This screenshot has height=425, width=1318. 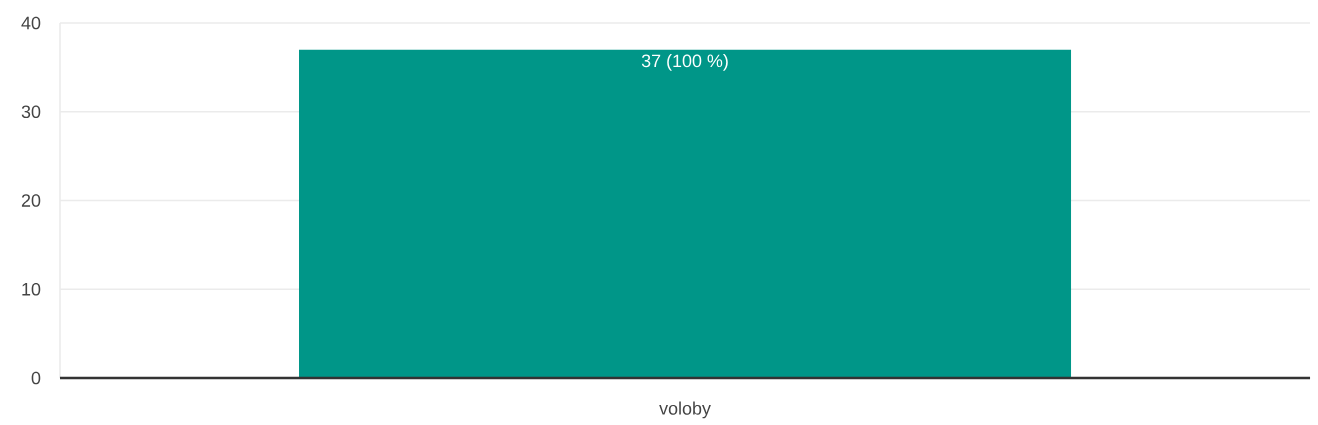 What do you see at coordinates (31, 23) in the screenshot?
I see `y-tick-label: 40` at bounding box center [31, 23].